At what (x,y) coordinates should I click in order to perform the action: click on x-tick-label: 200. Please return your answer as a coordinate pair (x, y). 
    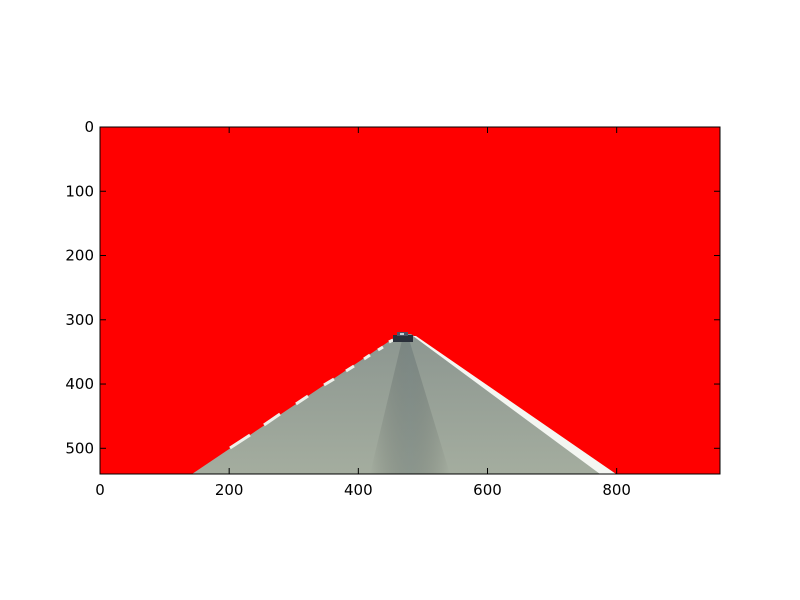
    Looking at the image, I should click on (229, 490).